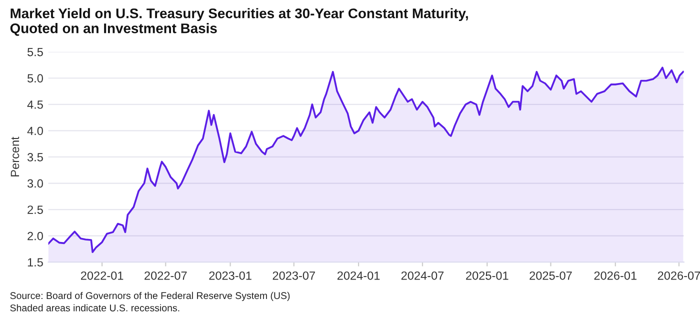  Describe the element at coordinates (35, 183) in the screenshot. I see `y-tick-label: 3.0` at that location.